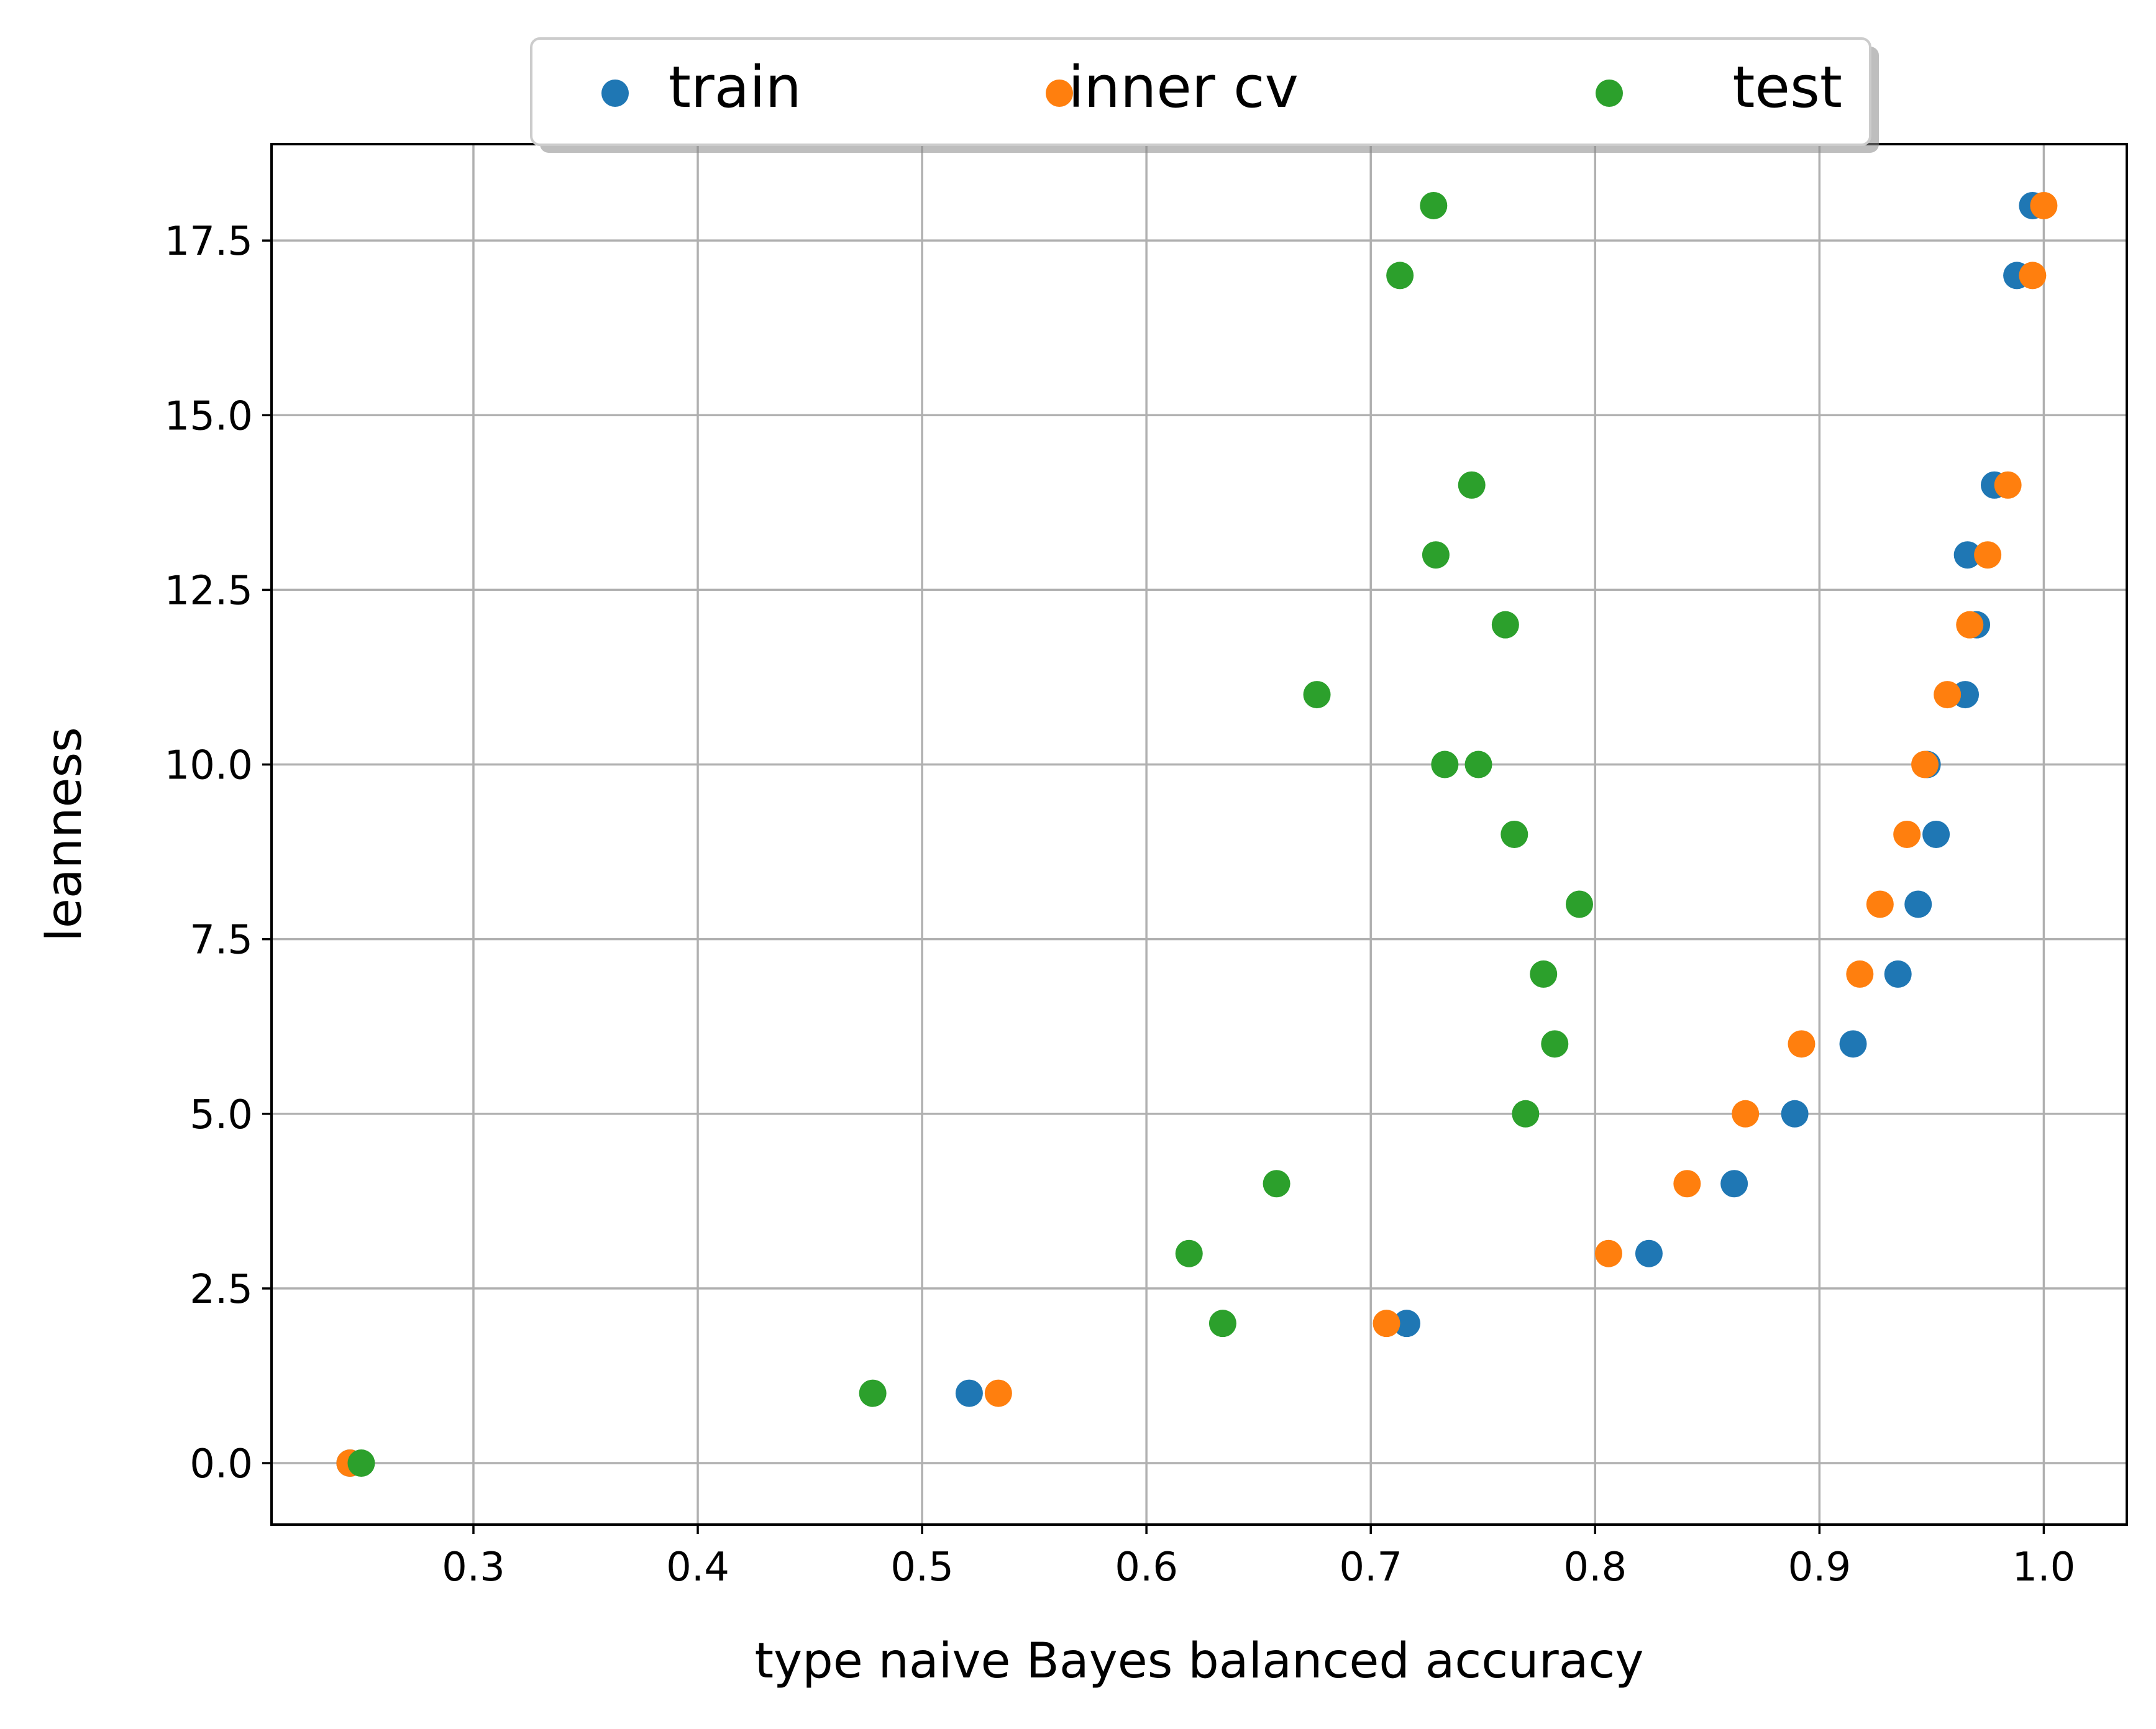  I want to click on legend-box, so click(1200, 92).